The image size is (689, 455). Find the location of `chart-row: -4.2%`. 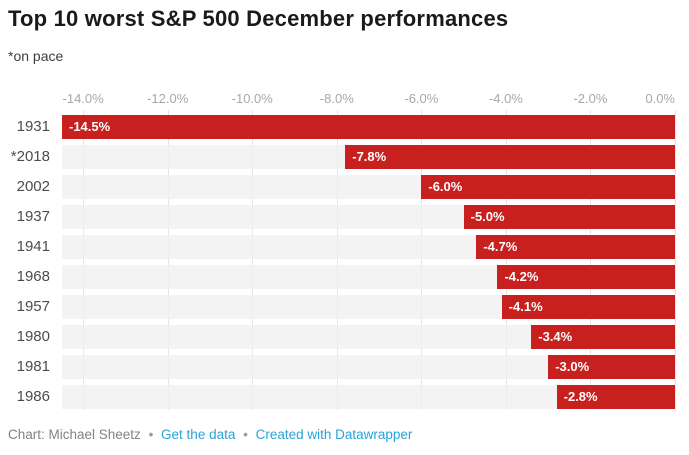

chart-row: -4.2% is located at coordinates (368, 277).